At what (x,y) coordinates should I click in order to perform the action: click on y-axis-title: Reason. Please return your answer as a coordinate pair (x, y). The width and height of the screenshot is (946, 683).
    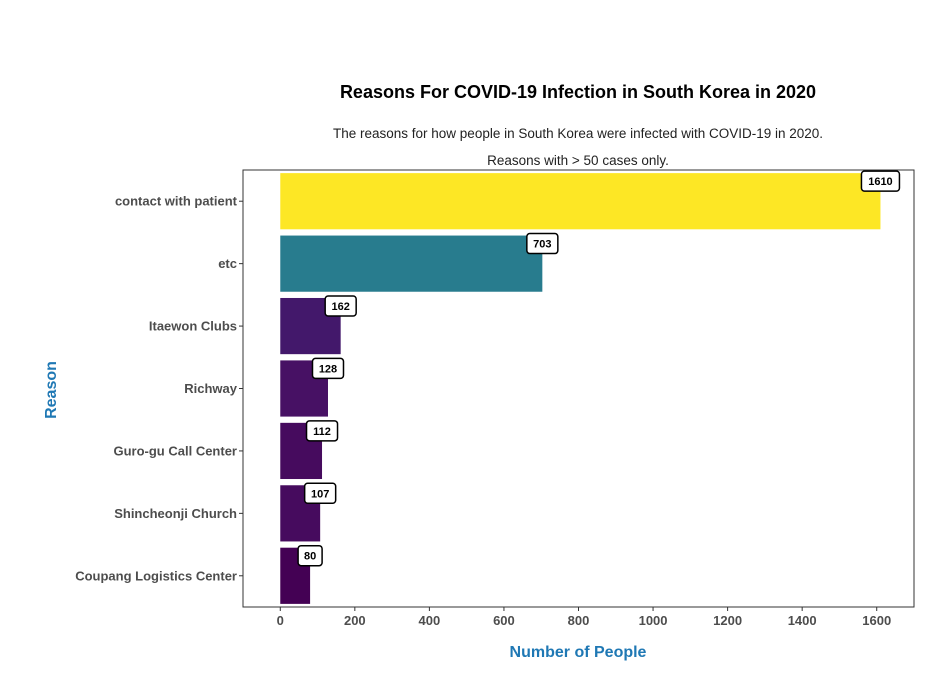
    Looking at the image, I should click on (51, 390).